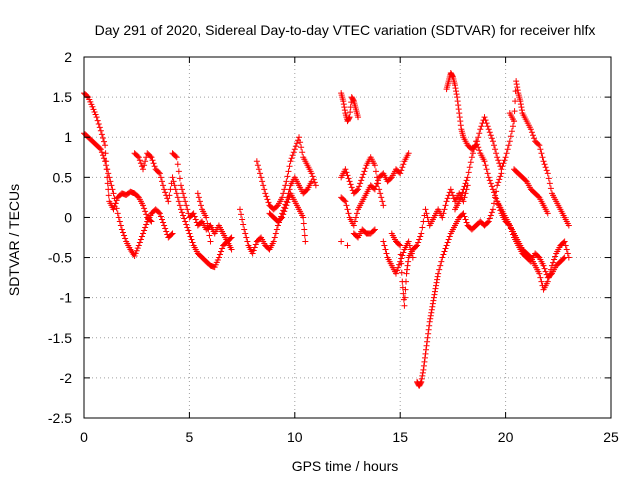 This screenshot has height=480, width=640. I want to click on y-tick-label: -1, so click(66, 298).